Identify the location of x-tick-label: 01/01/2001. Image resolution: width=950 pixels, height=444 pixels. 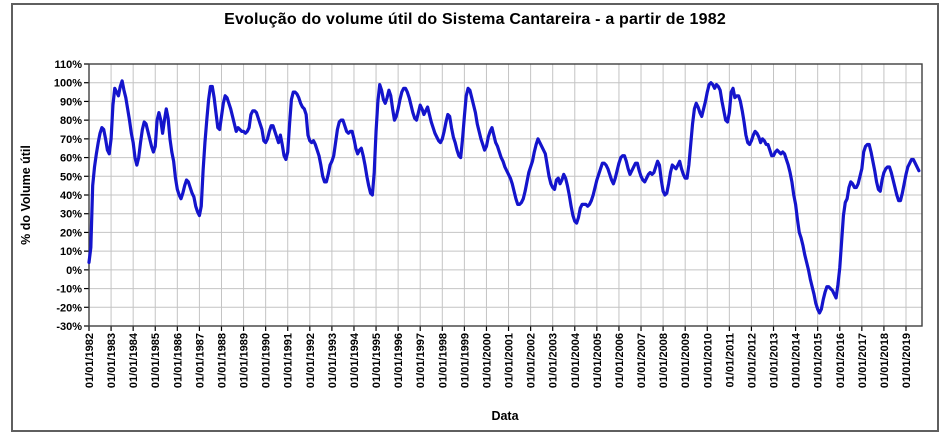
(510, 360).